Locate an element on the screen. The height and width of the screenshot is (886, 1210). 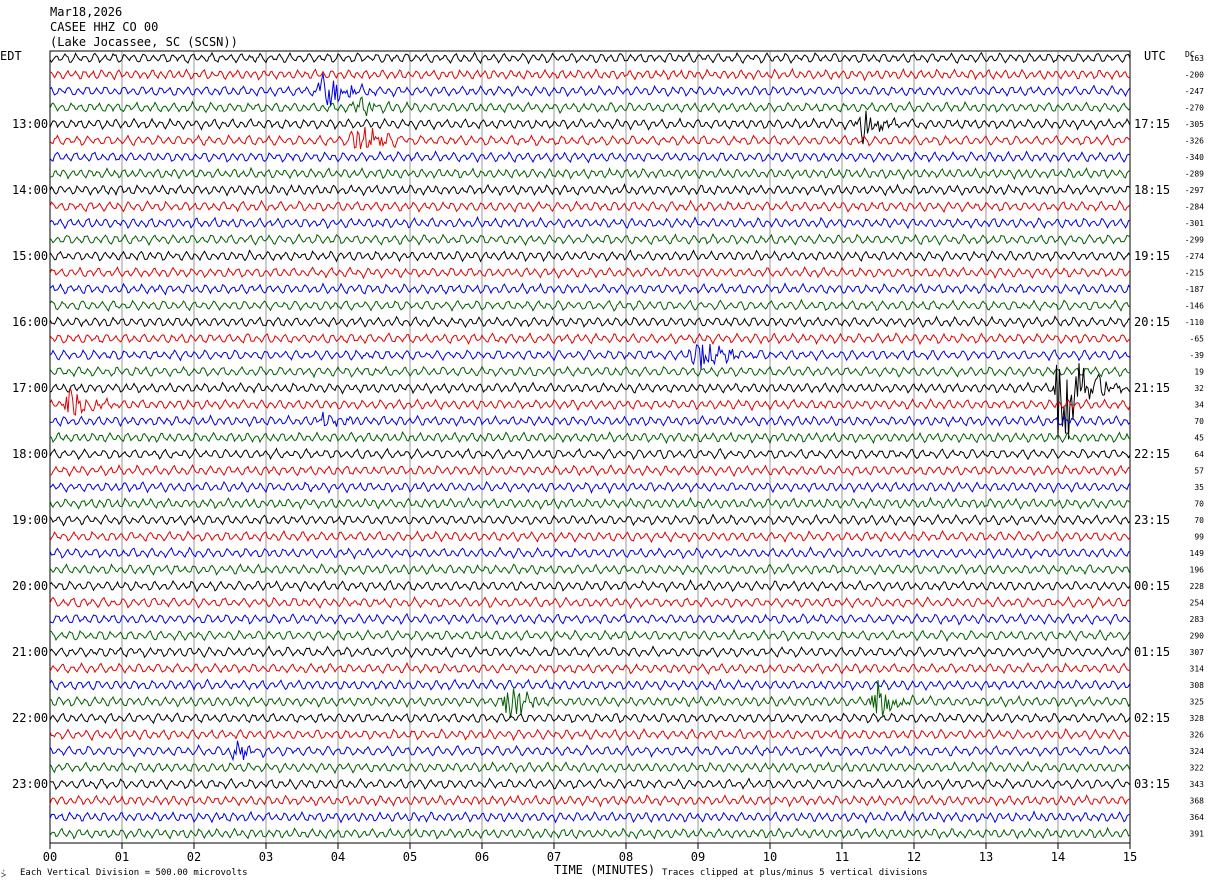
left-hour-label: 18:00 is located at coordinates (30, 454).